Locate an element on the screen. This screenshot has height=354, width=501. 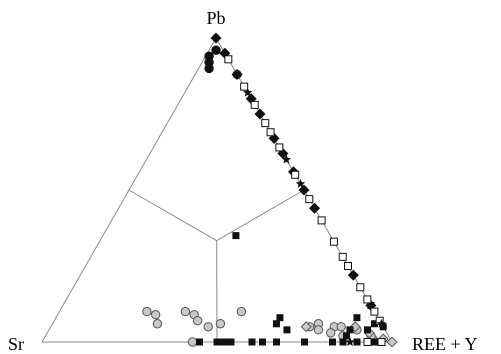
vertex-label-top: Pb is located at coordinates (215, 18).